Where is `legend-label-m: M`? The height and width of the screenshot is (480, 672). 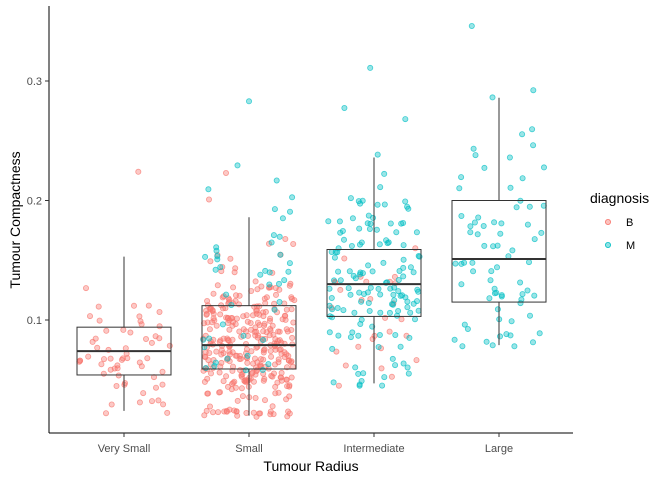
legend-label-m: M is located at coordinates (630, 246).